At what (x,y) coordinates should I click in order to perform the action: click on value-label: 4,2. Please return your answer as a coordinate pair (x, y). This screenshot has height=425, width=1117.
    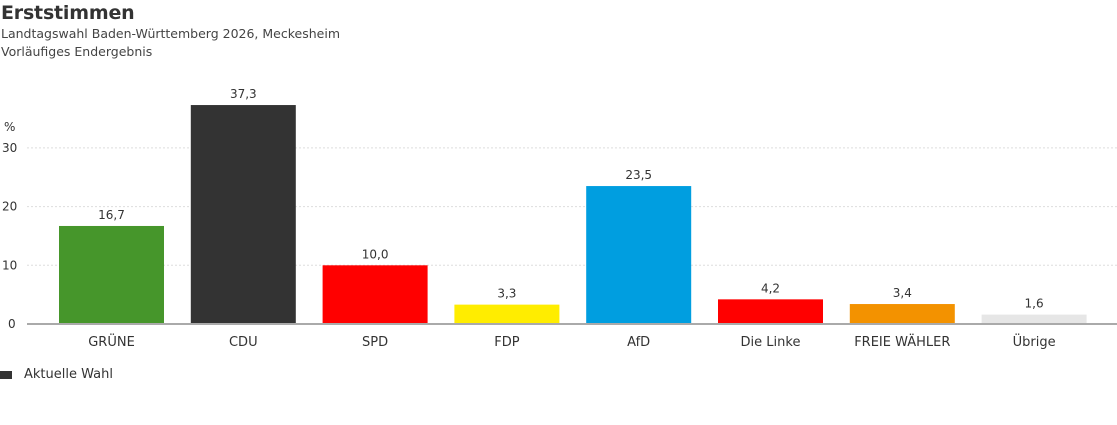
    Looking at the image, I should click on (770, 288).